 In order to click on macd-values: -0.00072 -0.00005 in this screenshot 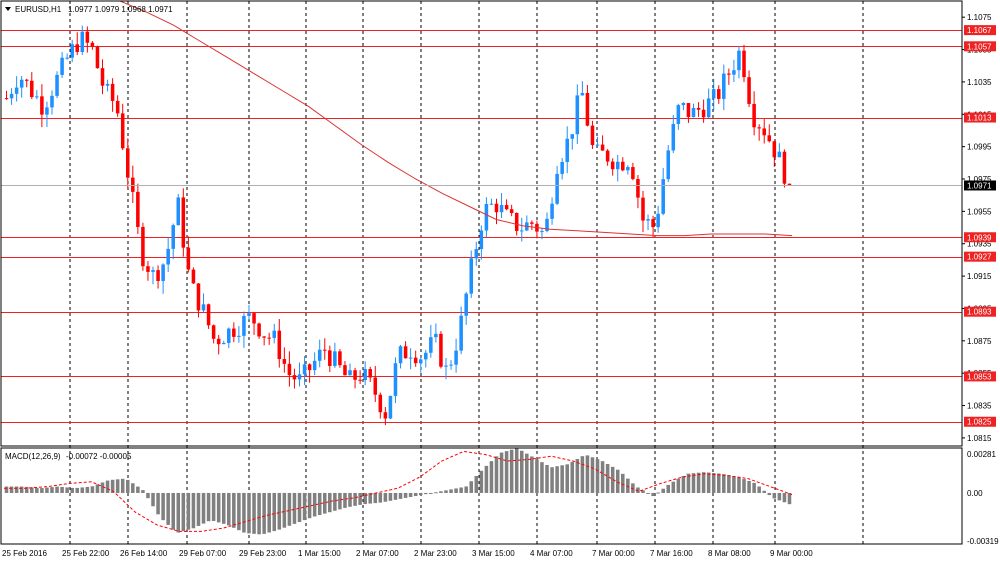, I will do `click(99, 456)`.